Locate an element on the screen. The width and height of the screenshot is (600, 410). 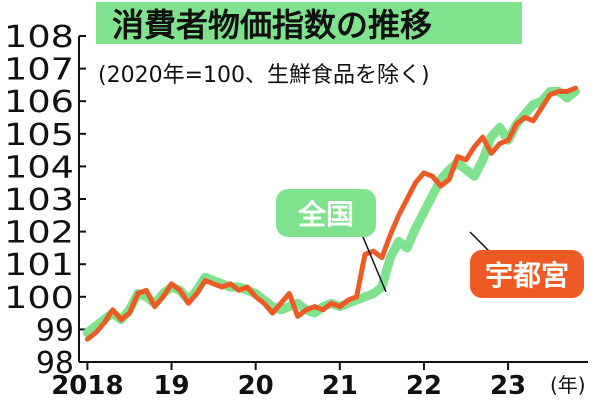
callout-leader-utsunomiya is located at coordinates (480, 242).